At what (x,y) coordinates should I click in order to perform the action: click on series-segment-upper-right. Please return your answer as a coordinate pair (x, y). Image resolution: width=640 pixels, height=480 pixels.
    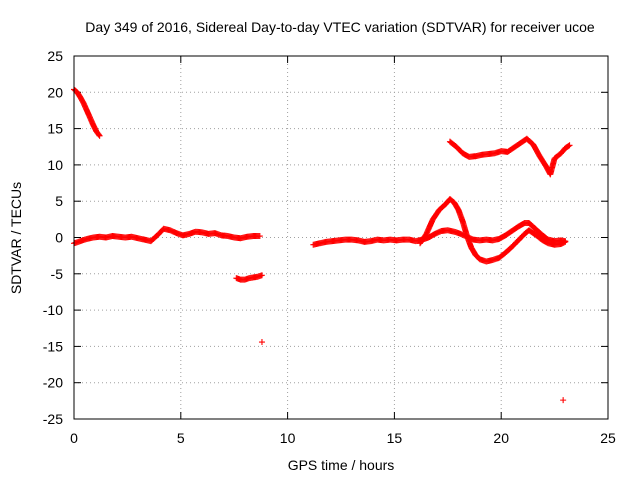
    Looking at the image, I should click on (509, 156).